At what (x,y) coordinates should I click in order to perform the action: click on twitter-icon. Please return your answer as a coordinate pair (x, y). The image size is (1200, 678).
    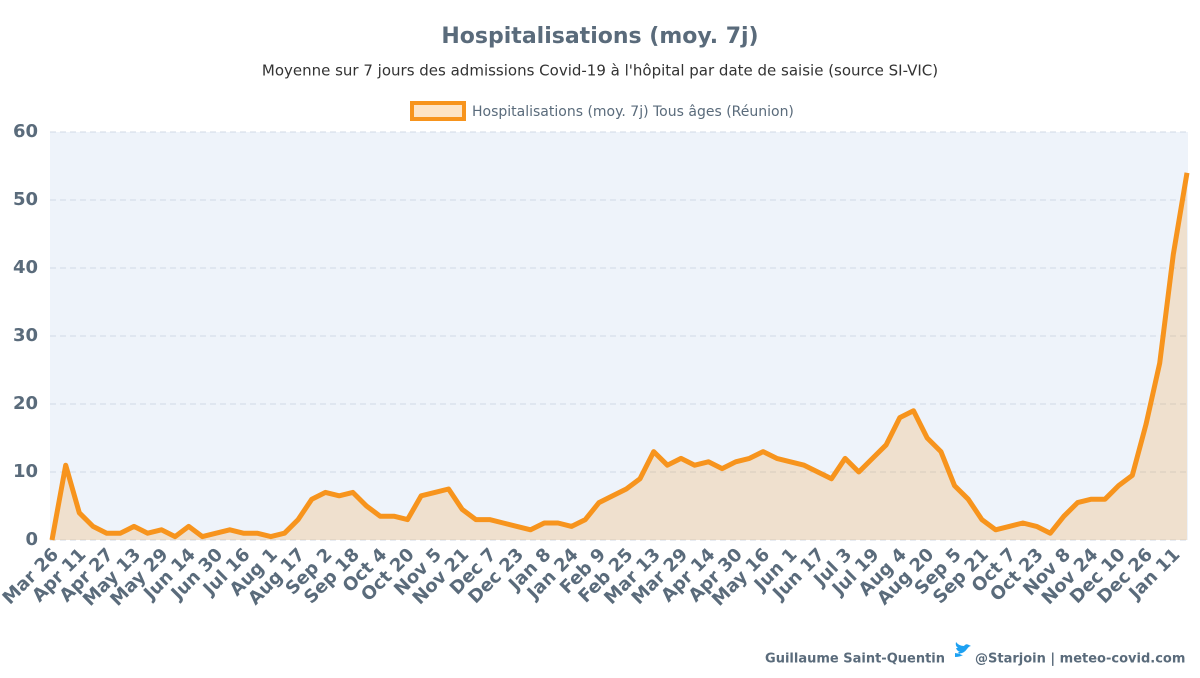
    Looking at the image, I should click on (963, 649).